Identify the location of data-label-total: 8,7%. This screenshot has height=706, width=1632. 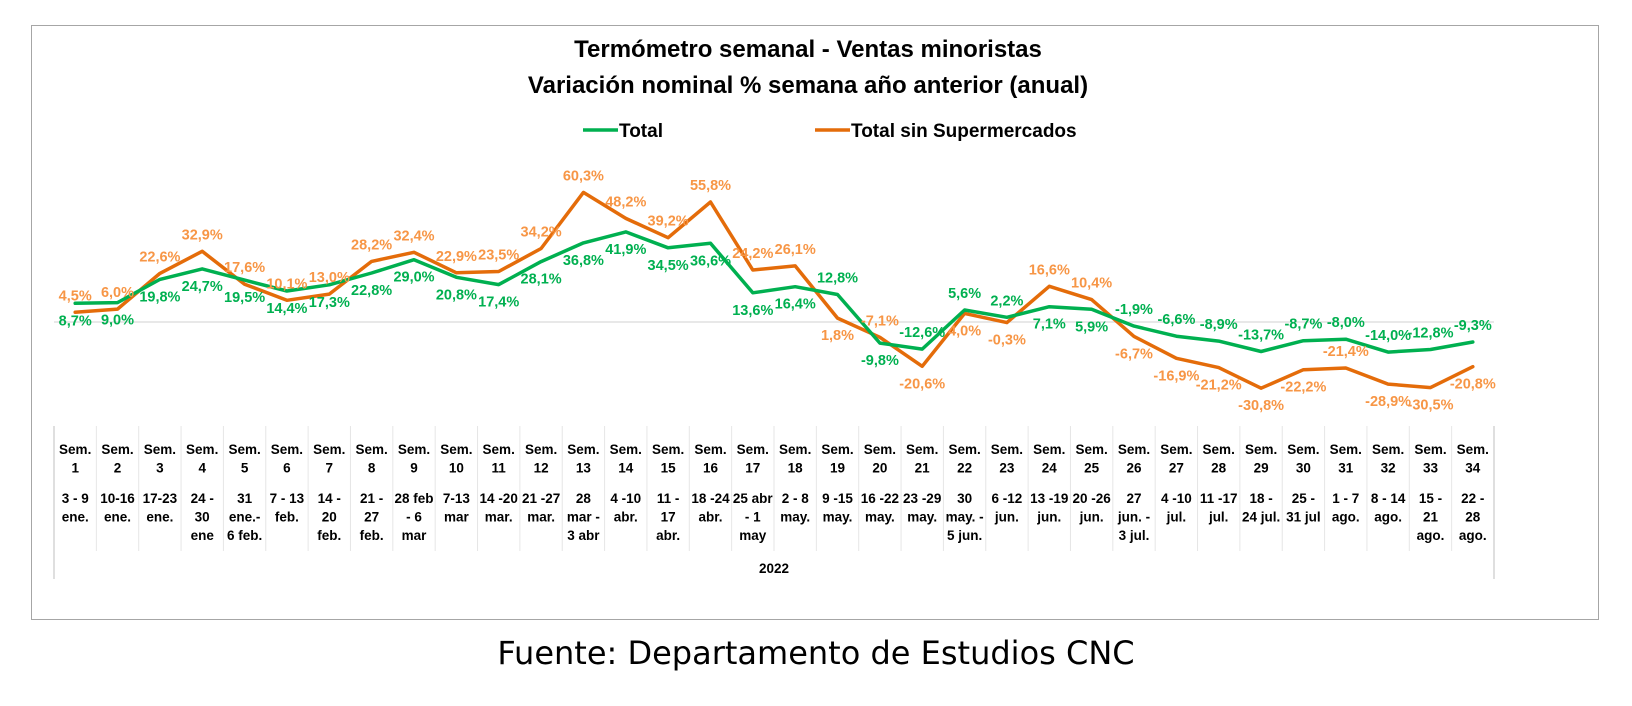
(75, 321).